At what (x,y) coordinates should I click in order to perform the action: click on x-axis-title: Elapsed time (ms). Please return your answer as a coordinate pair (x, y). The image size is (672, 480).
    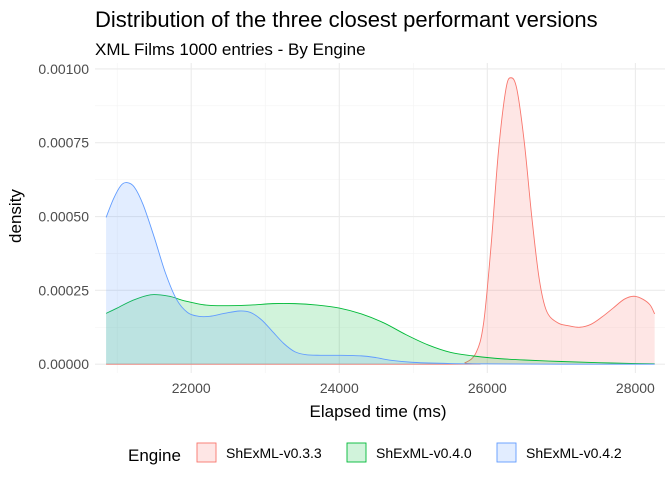
    Looking at the image, I should click on (378, 411).